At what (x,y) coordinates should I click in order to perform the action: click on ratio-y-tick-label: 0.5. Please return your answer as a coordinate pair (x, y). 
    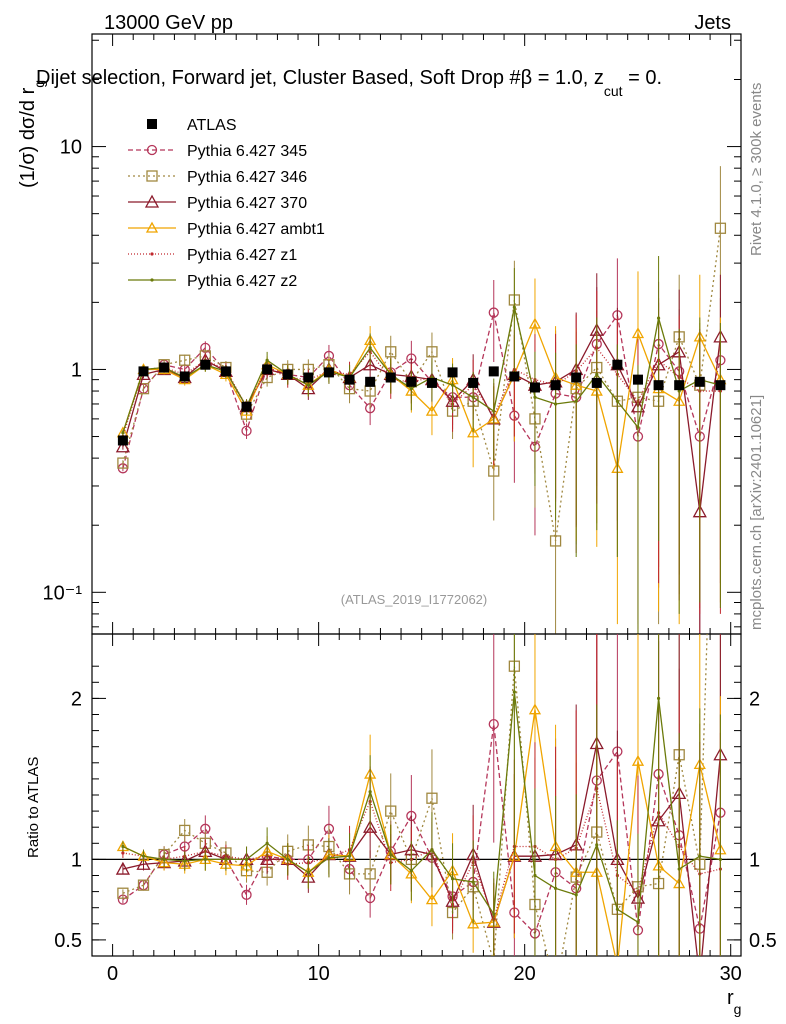
    Looking at the image, I should click on (68, 941).